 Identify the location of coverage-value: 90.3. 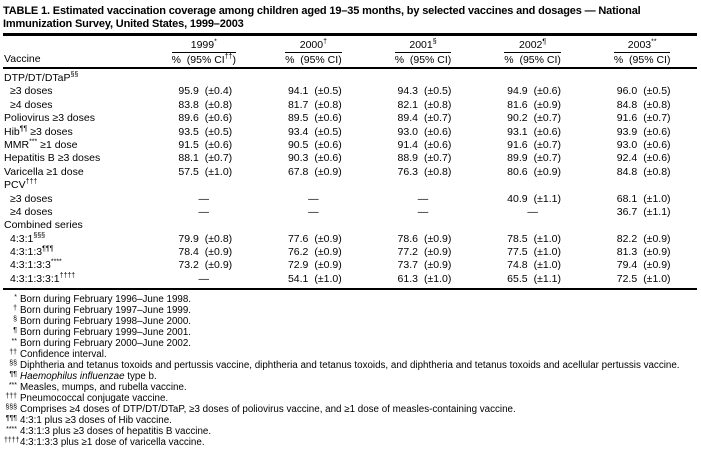
(298, 158).